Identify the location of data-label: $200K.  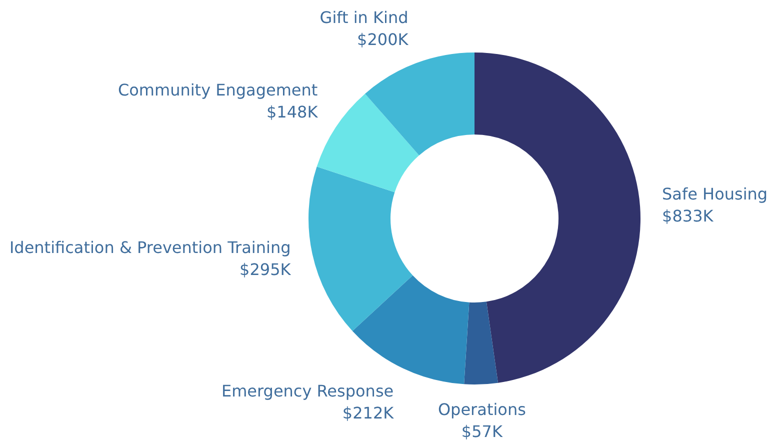
(383, 40).